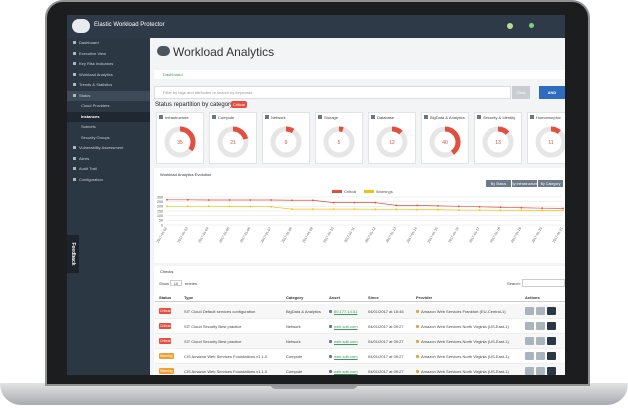 The image size is (628, 411). I want to click on menu-item: Vulnerability Assessment, so click(101, 147).